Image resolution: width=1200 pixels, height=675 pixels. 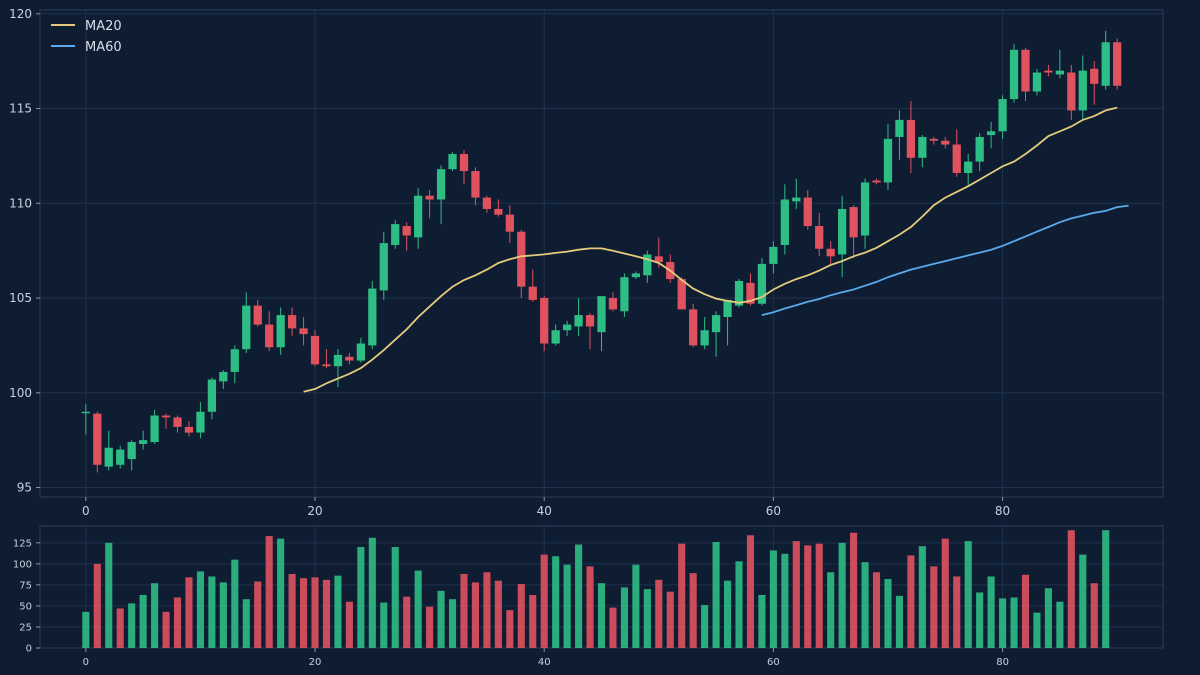 I want to click on price-x-tick-label: 20, so click(x=314, y=511).